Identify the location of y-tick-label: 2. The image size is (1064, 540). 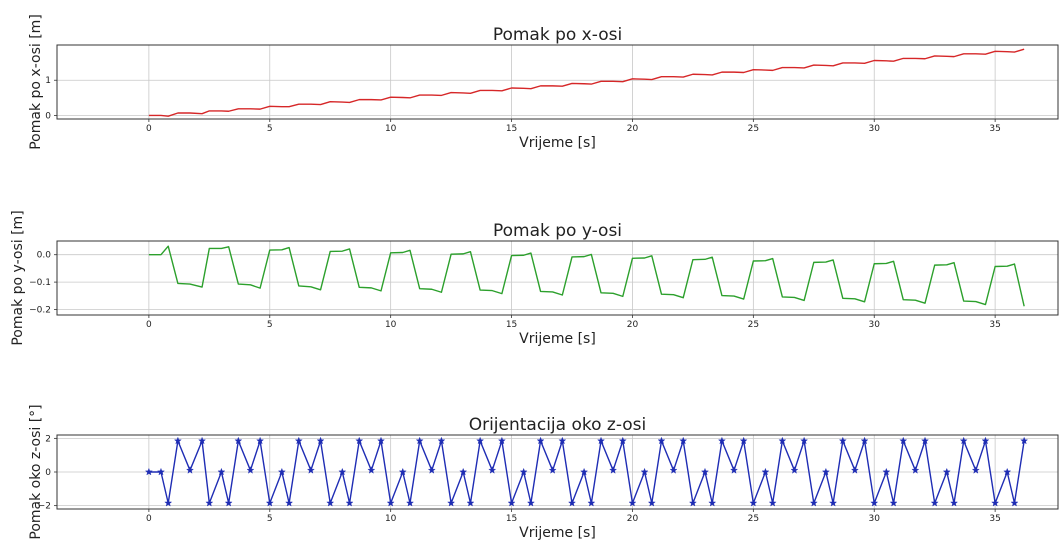
(48, 439).